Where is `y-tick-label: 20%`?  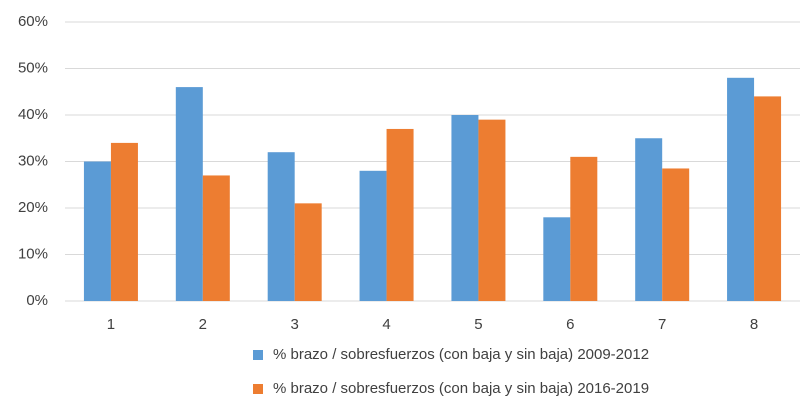 y-tick-label: 20% is located at coordinates (33, 207).